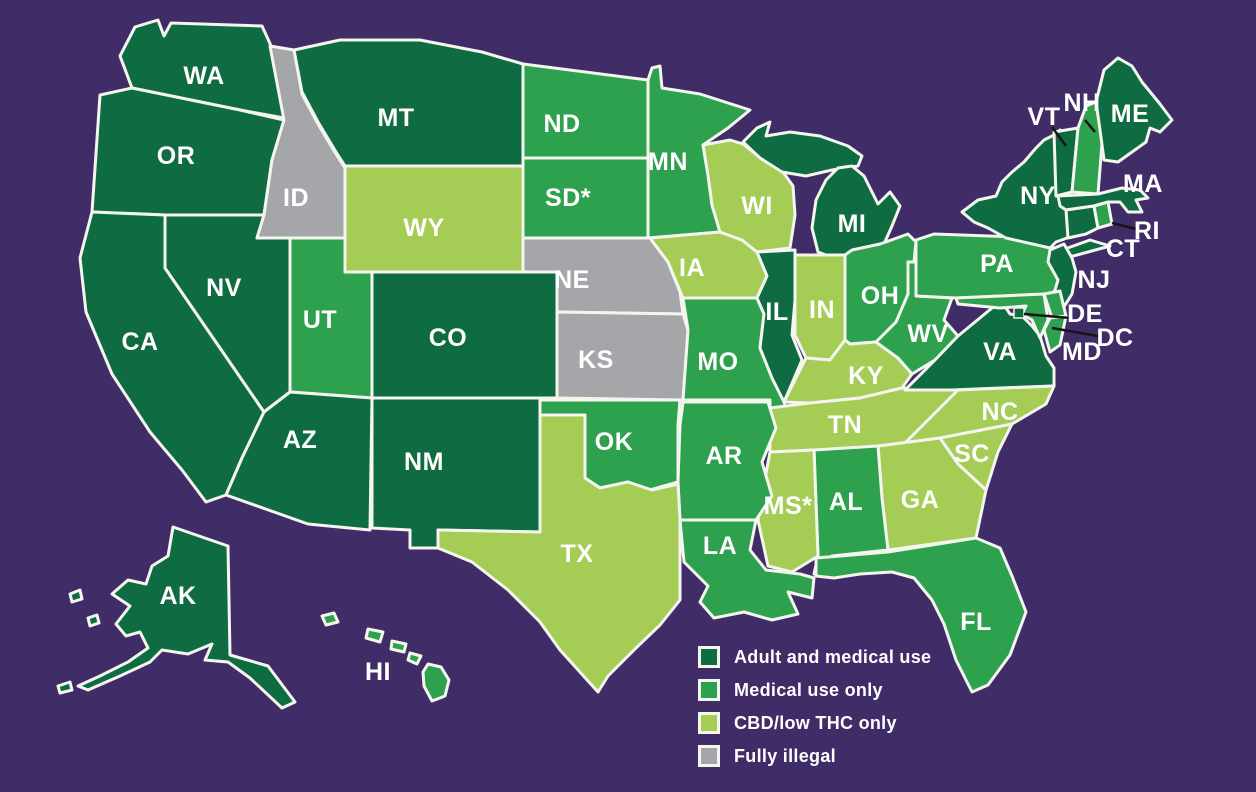  Describe the element at coordinates (709, 723) in the screenshot. I see `legend-swatch-cbd` at that location.